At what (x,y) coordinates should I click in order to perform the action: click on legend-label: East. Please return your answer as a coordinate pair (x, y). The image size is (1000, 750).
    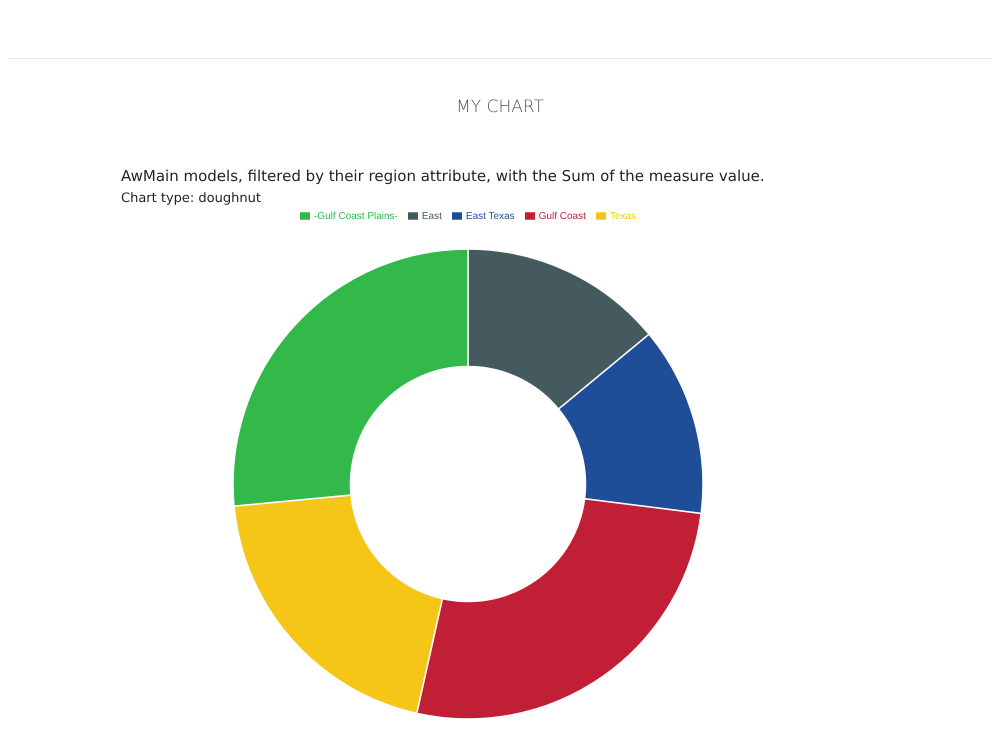
    Looking at the image, I should click on (432, 216).